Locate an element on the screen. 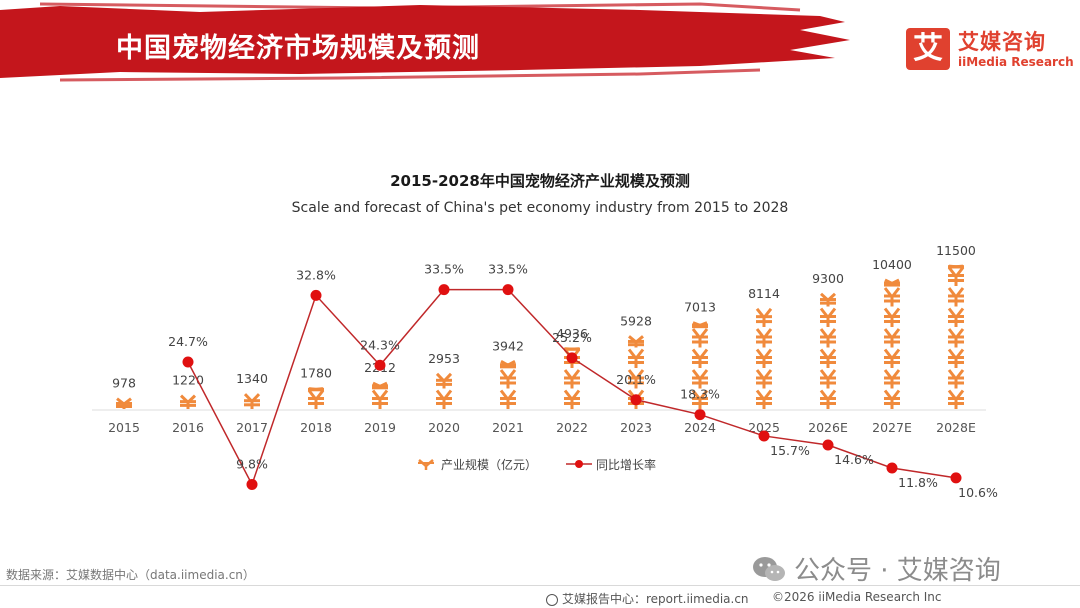 The height and width of the screenshot is (608, 1080). header-banner is located at coordinates (425, 42).